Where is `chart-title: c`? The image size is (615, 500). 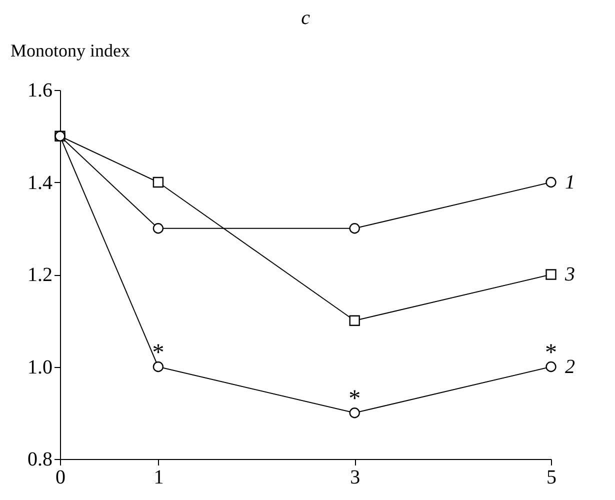
chart-title: c is located at coordinates (305, 18).